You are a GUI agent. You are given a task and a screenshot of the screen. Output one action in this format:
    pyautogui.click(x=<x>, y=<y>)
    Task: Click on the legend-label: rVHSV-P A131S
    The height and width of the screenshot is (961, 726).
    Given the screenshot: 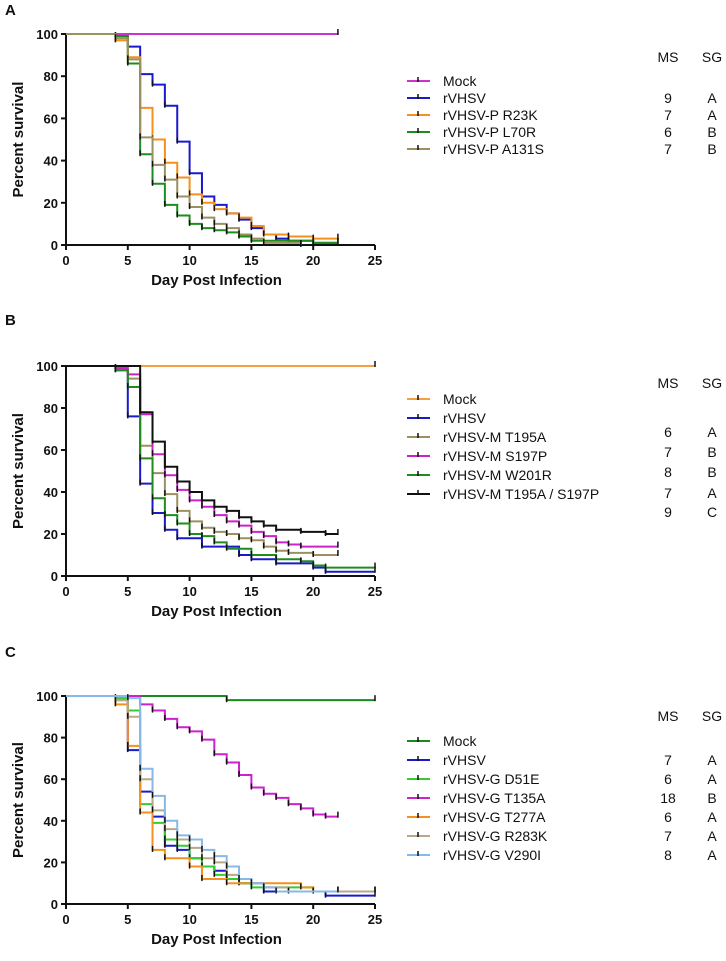 What is the action you would take?
    pyautogui.click(x=493, y=149)
    